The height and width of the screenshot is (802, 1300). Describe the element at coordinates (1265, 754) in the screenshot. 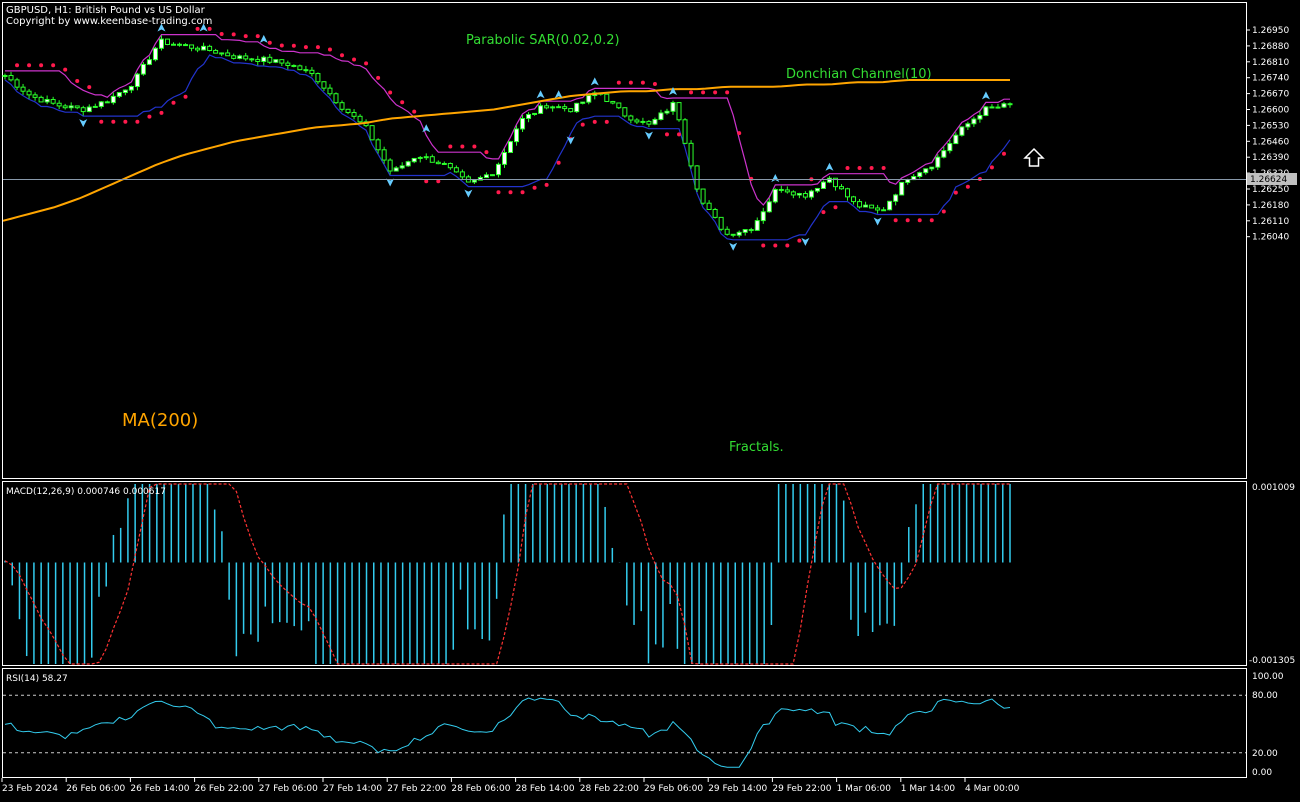

I see `rsi-tick-label: 20.00` at that location.